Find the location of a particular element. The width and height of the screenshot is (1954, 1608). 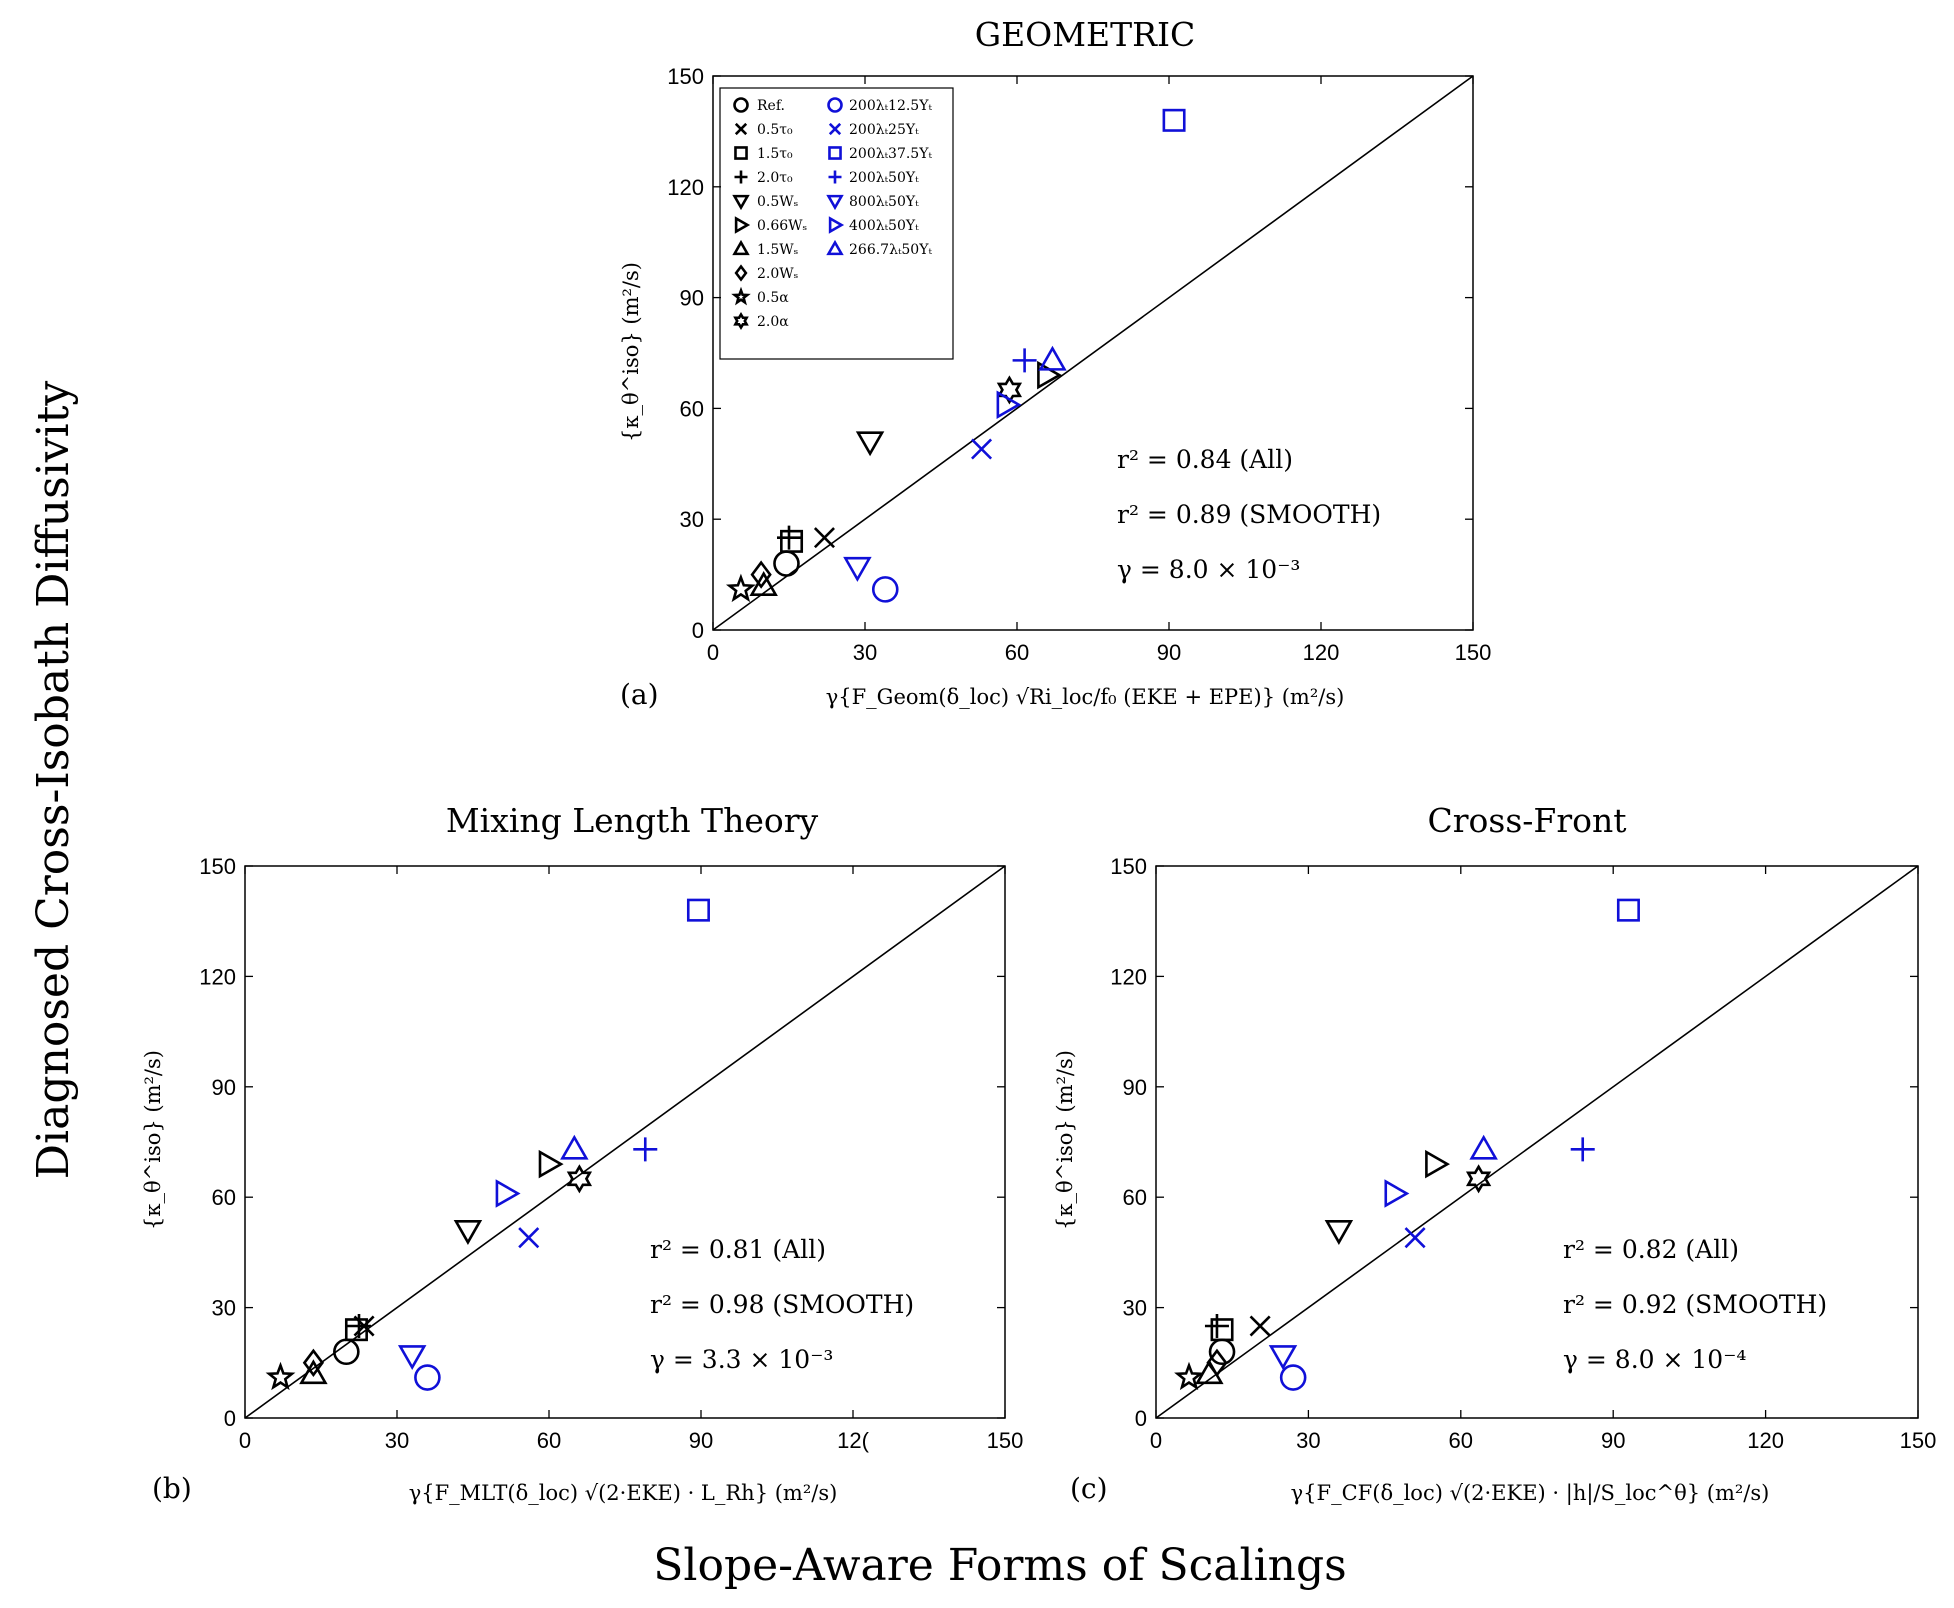

panel-a-annotation-1: r² = 0.84 (All) is located at coordinates (1205, 459).